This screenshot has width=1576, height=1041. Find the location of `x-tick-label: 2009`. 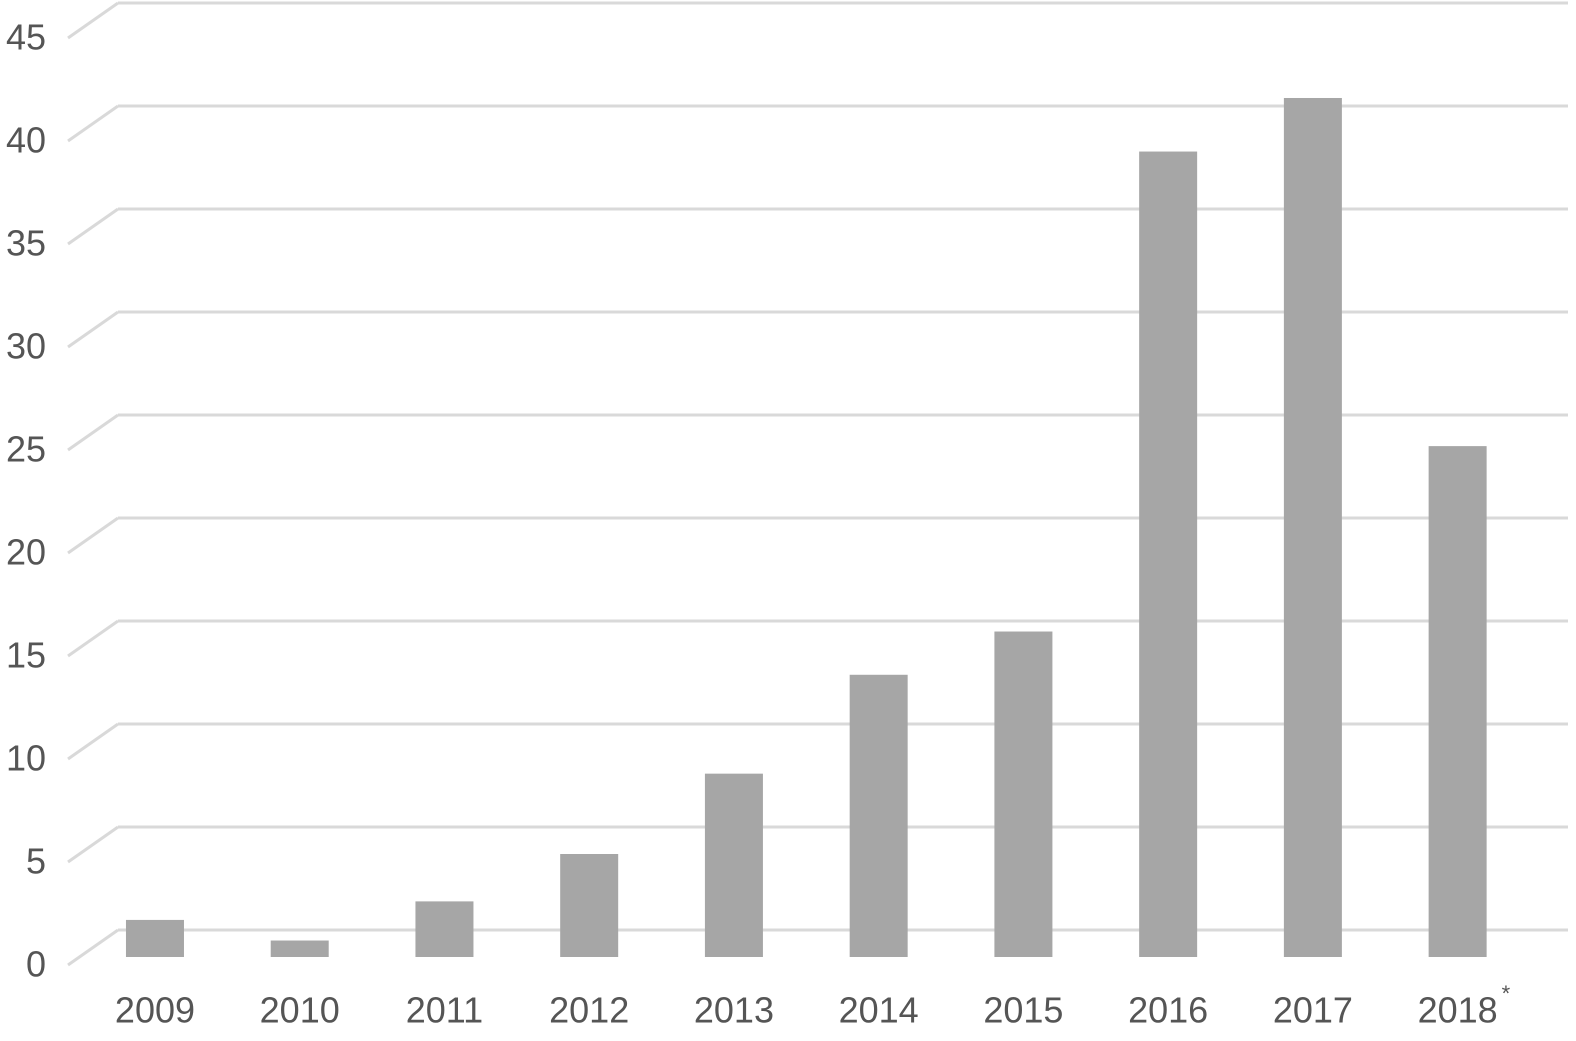

x-tick-label: 2009 is located at coordinates (155, 1010).